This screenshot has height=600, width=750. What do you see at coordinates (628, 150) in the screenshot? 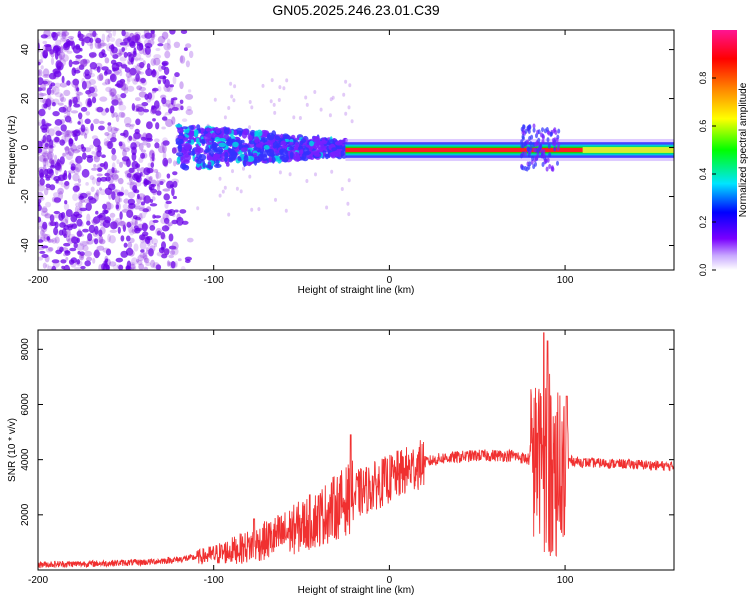
I see `spectrogram-line-tail` at bounding box center [628, 150].